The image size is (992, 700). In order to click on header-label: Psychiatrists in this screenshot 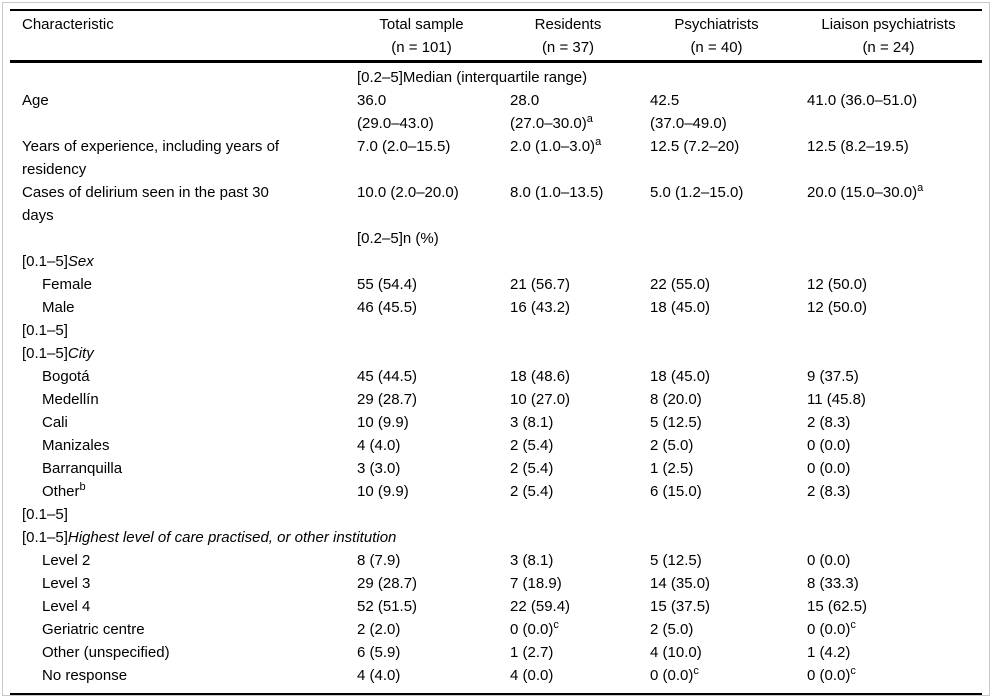, I will do `click(716, 24)`.